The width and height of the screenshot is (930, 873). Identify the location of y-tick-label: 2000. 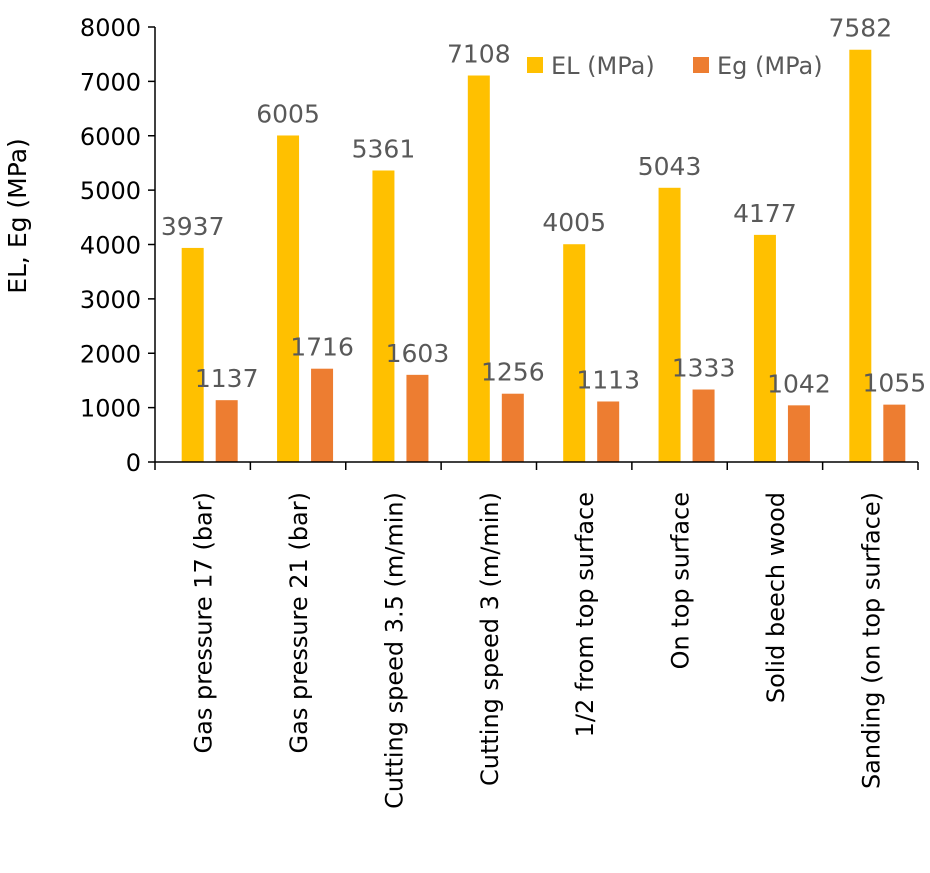
(110, 354).